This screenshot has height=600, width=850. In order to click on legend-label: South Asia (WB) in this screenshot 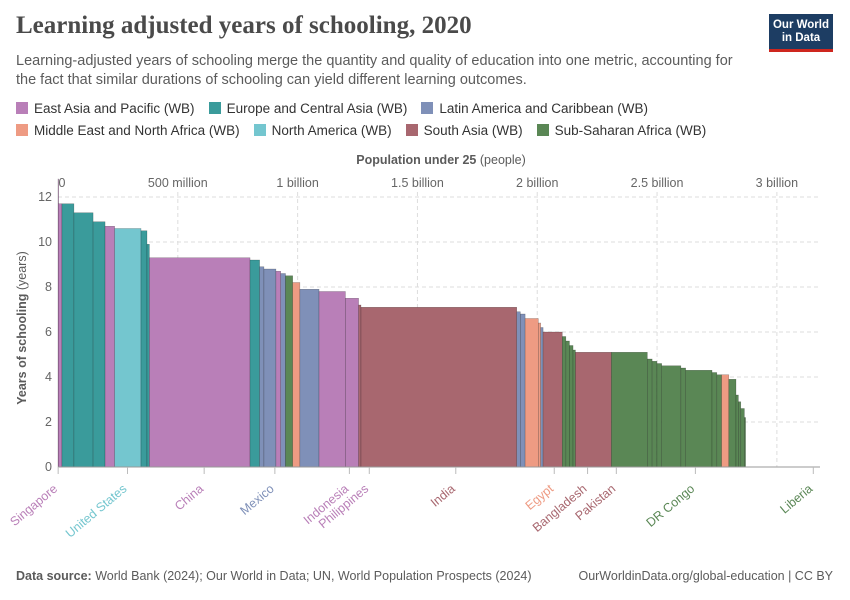, I will do `click(473, 130)`.